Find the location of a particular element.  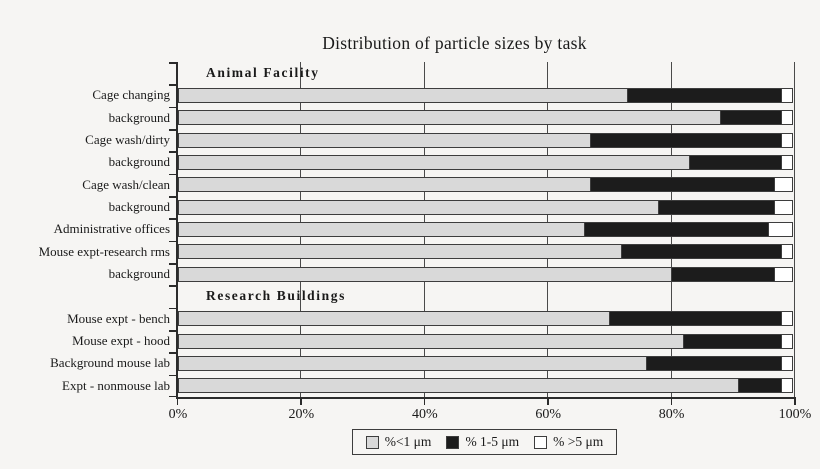

category-label: Mouse expt - hood is located at coordinates (121, 340).